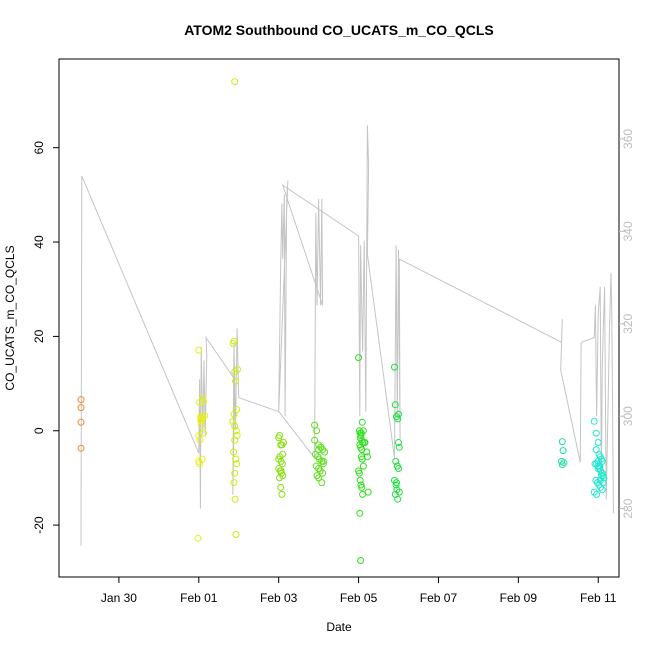  I want to click on right-y-tick-label: 340, so click(628, 231).